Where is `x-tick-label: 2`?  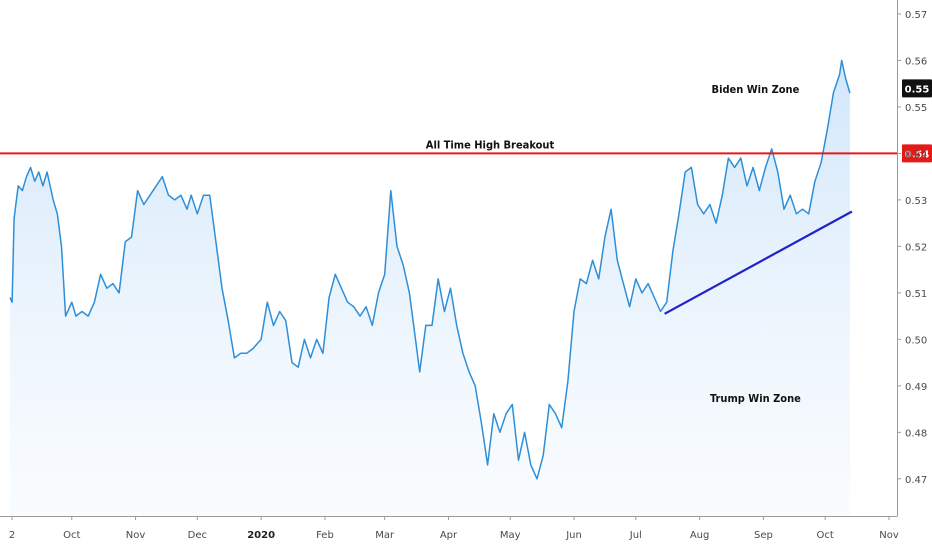
x-tick-label: 2 is located at coordinates (12, 535).